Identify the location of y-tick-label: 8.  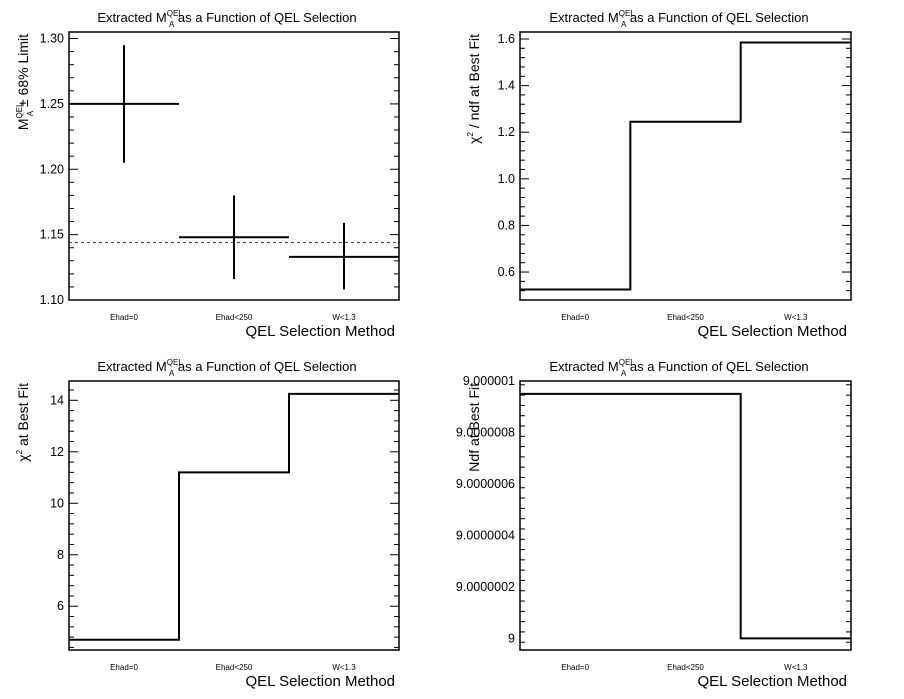
(60, 555).